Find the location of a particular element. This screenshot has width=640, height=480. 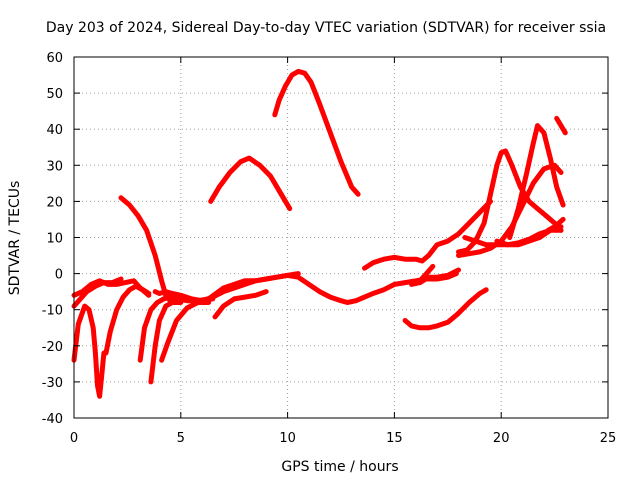

x-tick-label: 10 is located at coordinates (287, 438).